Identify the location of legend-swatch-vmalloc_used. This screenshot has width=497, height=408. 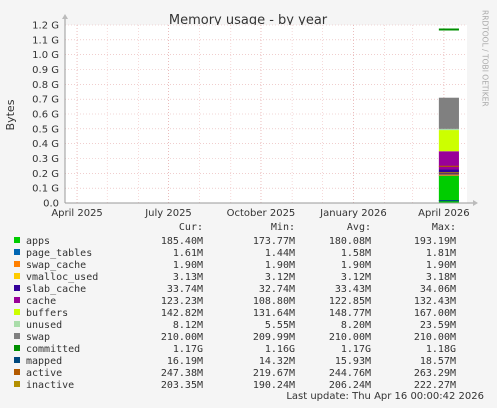
(17, 276).